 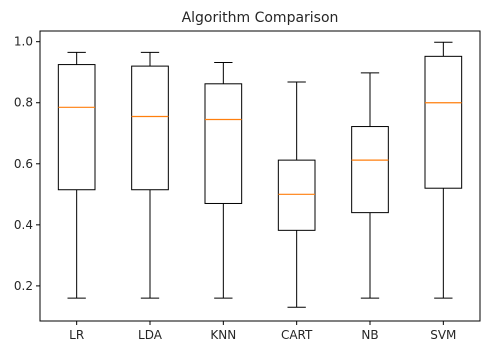 I want to click on box-lda, so click(x=150, y=128).